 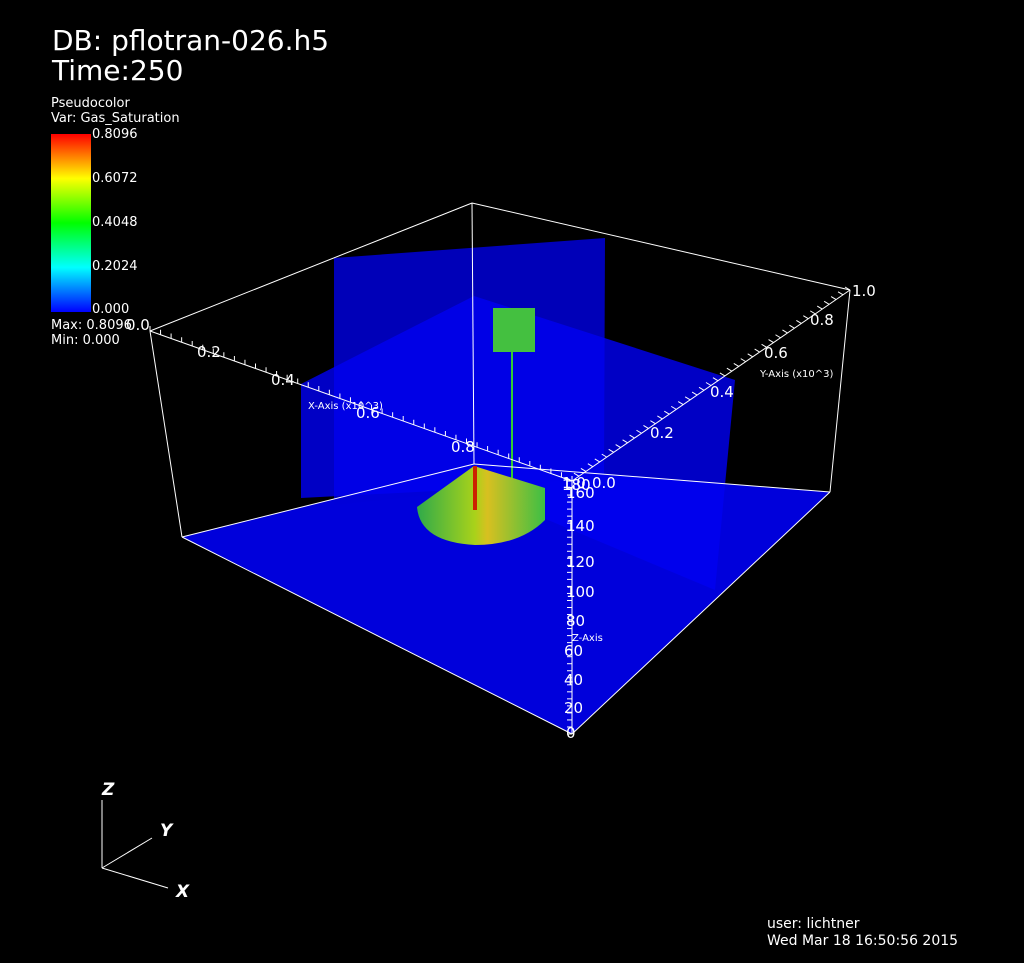 What do you see at coordinates (85, 340) in the screenshot?
I see `legend-min: Min: 0.000` at bounding box center [85, 340].